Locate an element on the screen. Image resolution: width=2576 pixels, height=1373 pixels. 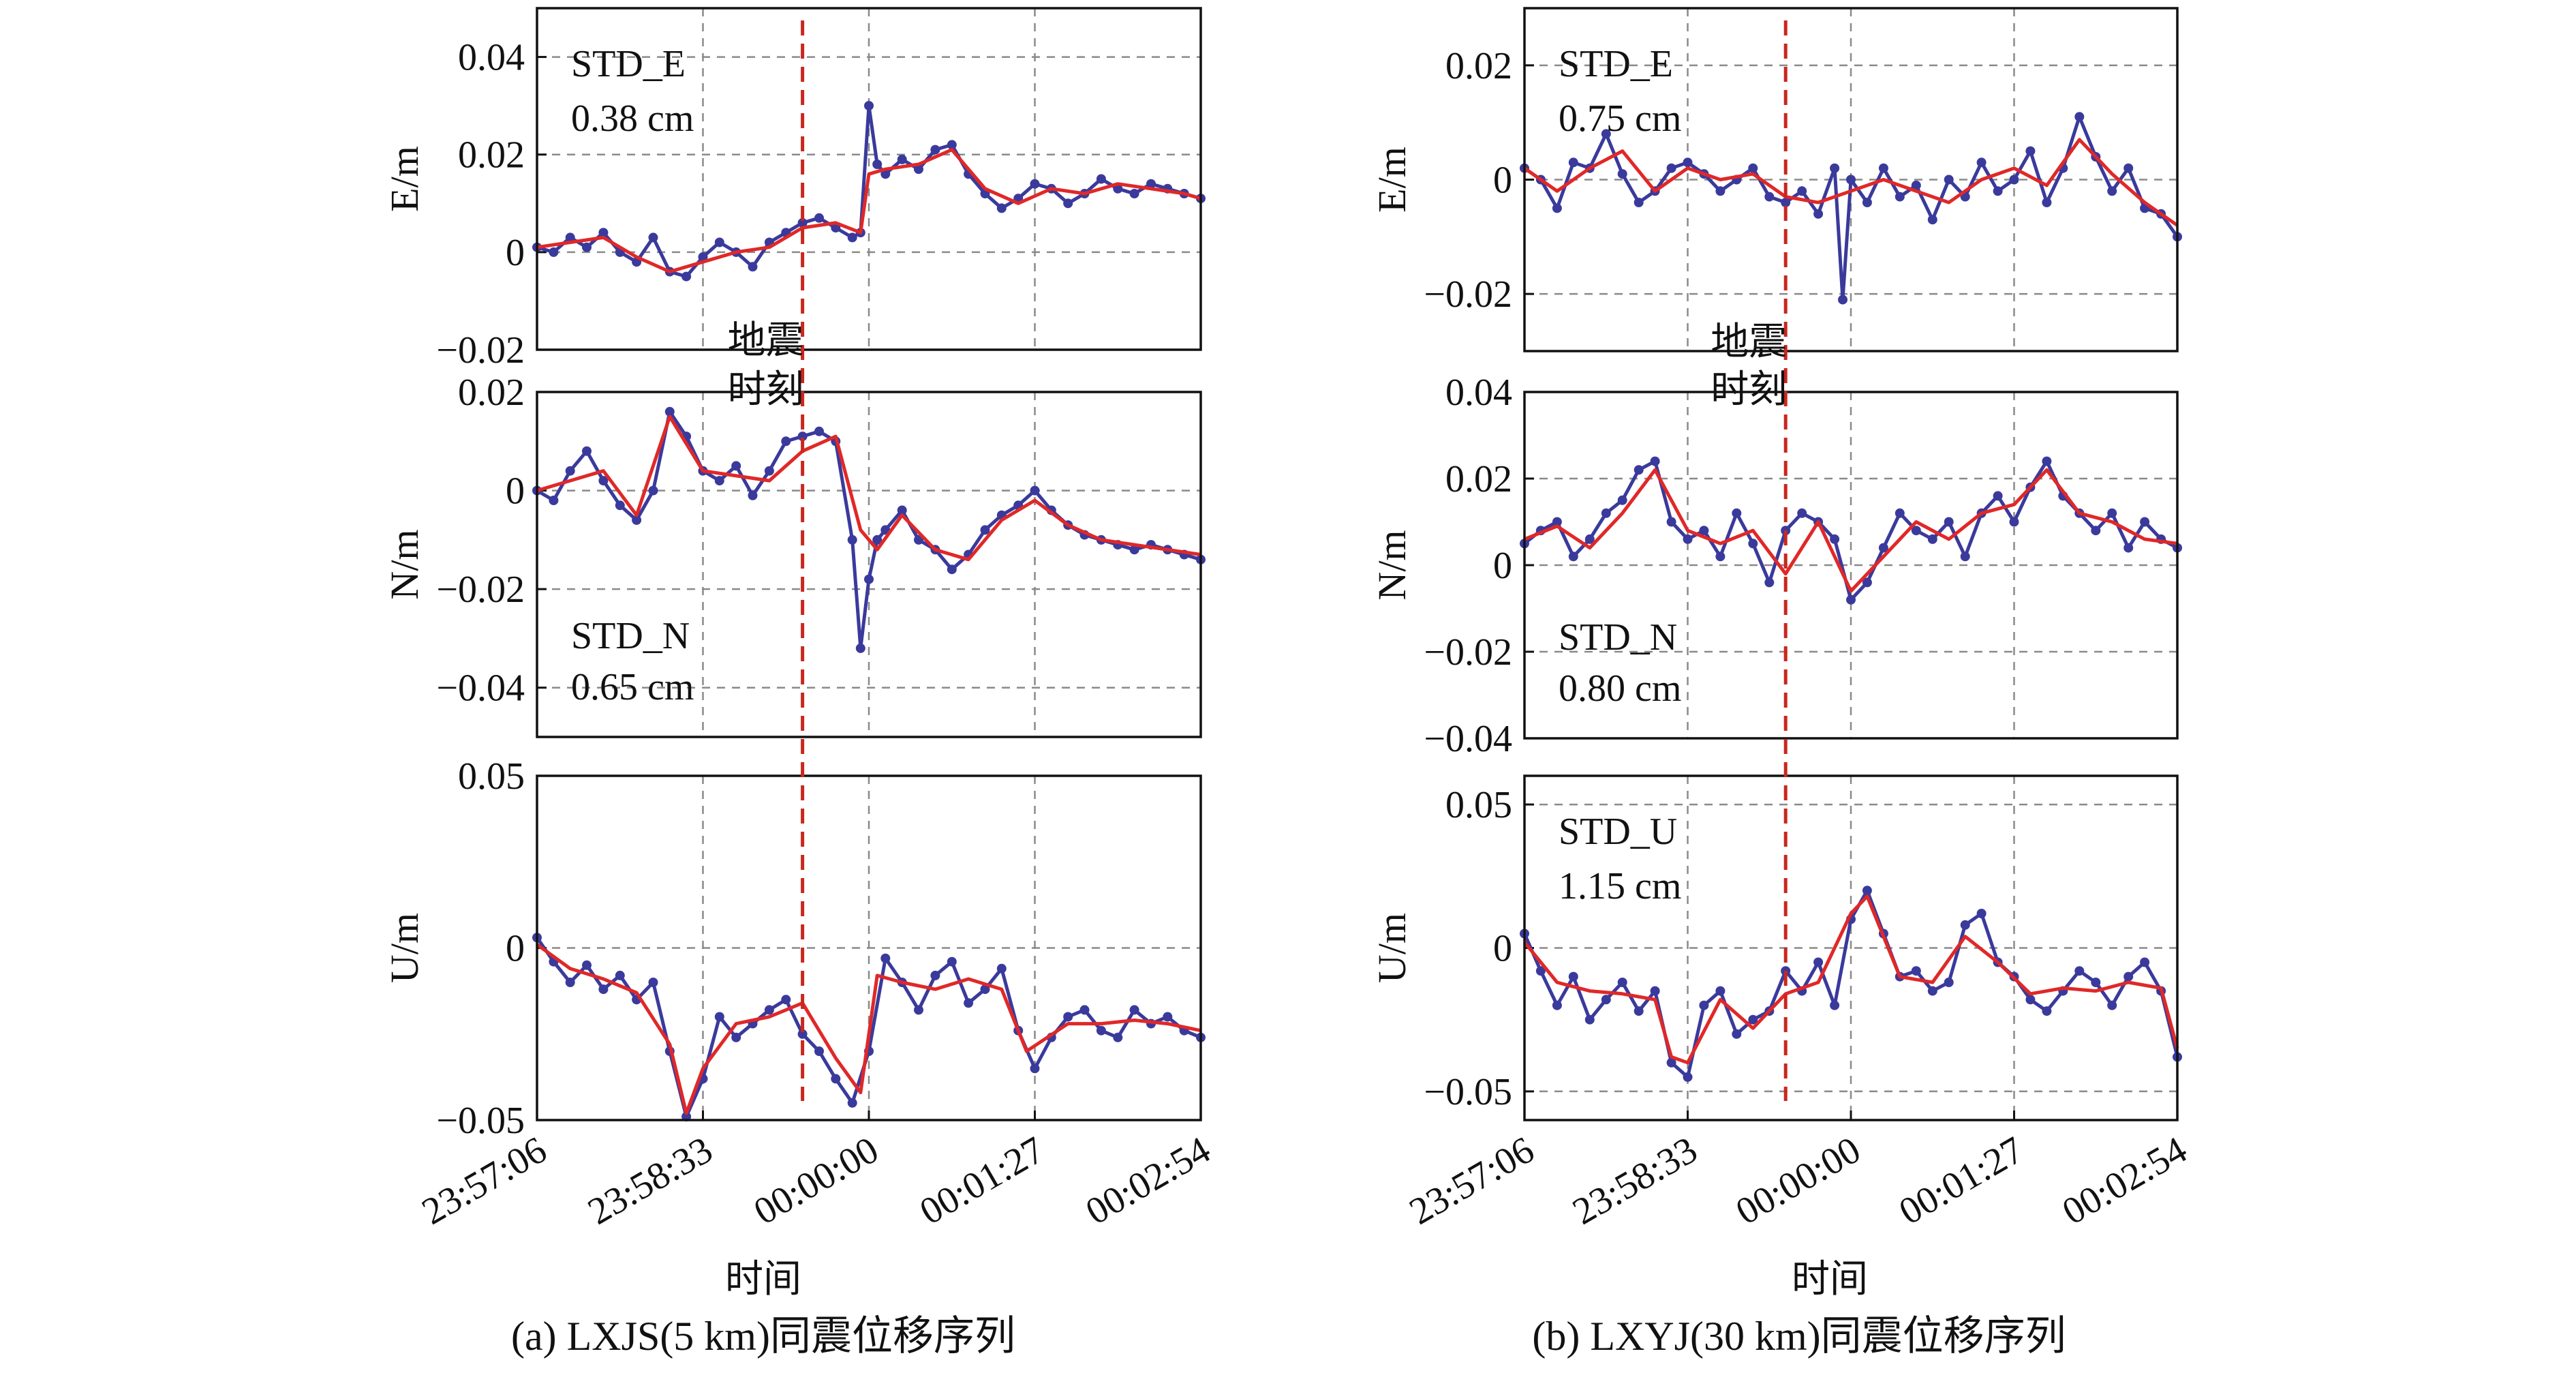
x-tick-label: 00:01:27 is located at coordinates (1961, 1181).